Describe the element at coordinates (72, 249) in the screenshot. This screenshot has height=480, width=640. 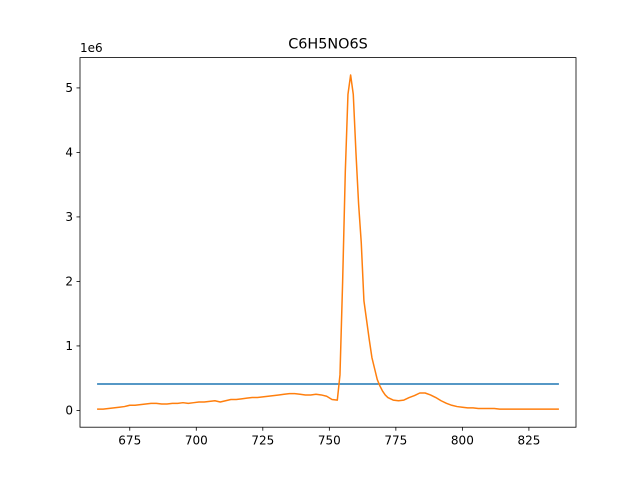
I see `y-axis: 0 1 2 3 4 5` at that location.